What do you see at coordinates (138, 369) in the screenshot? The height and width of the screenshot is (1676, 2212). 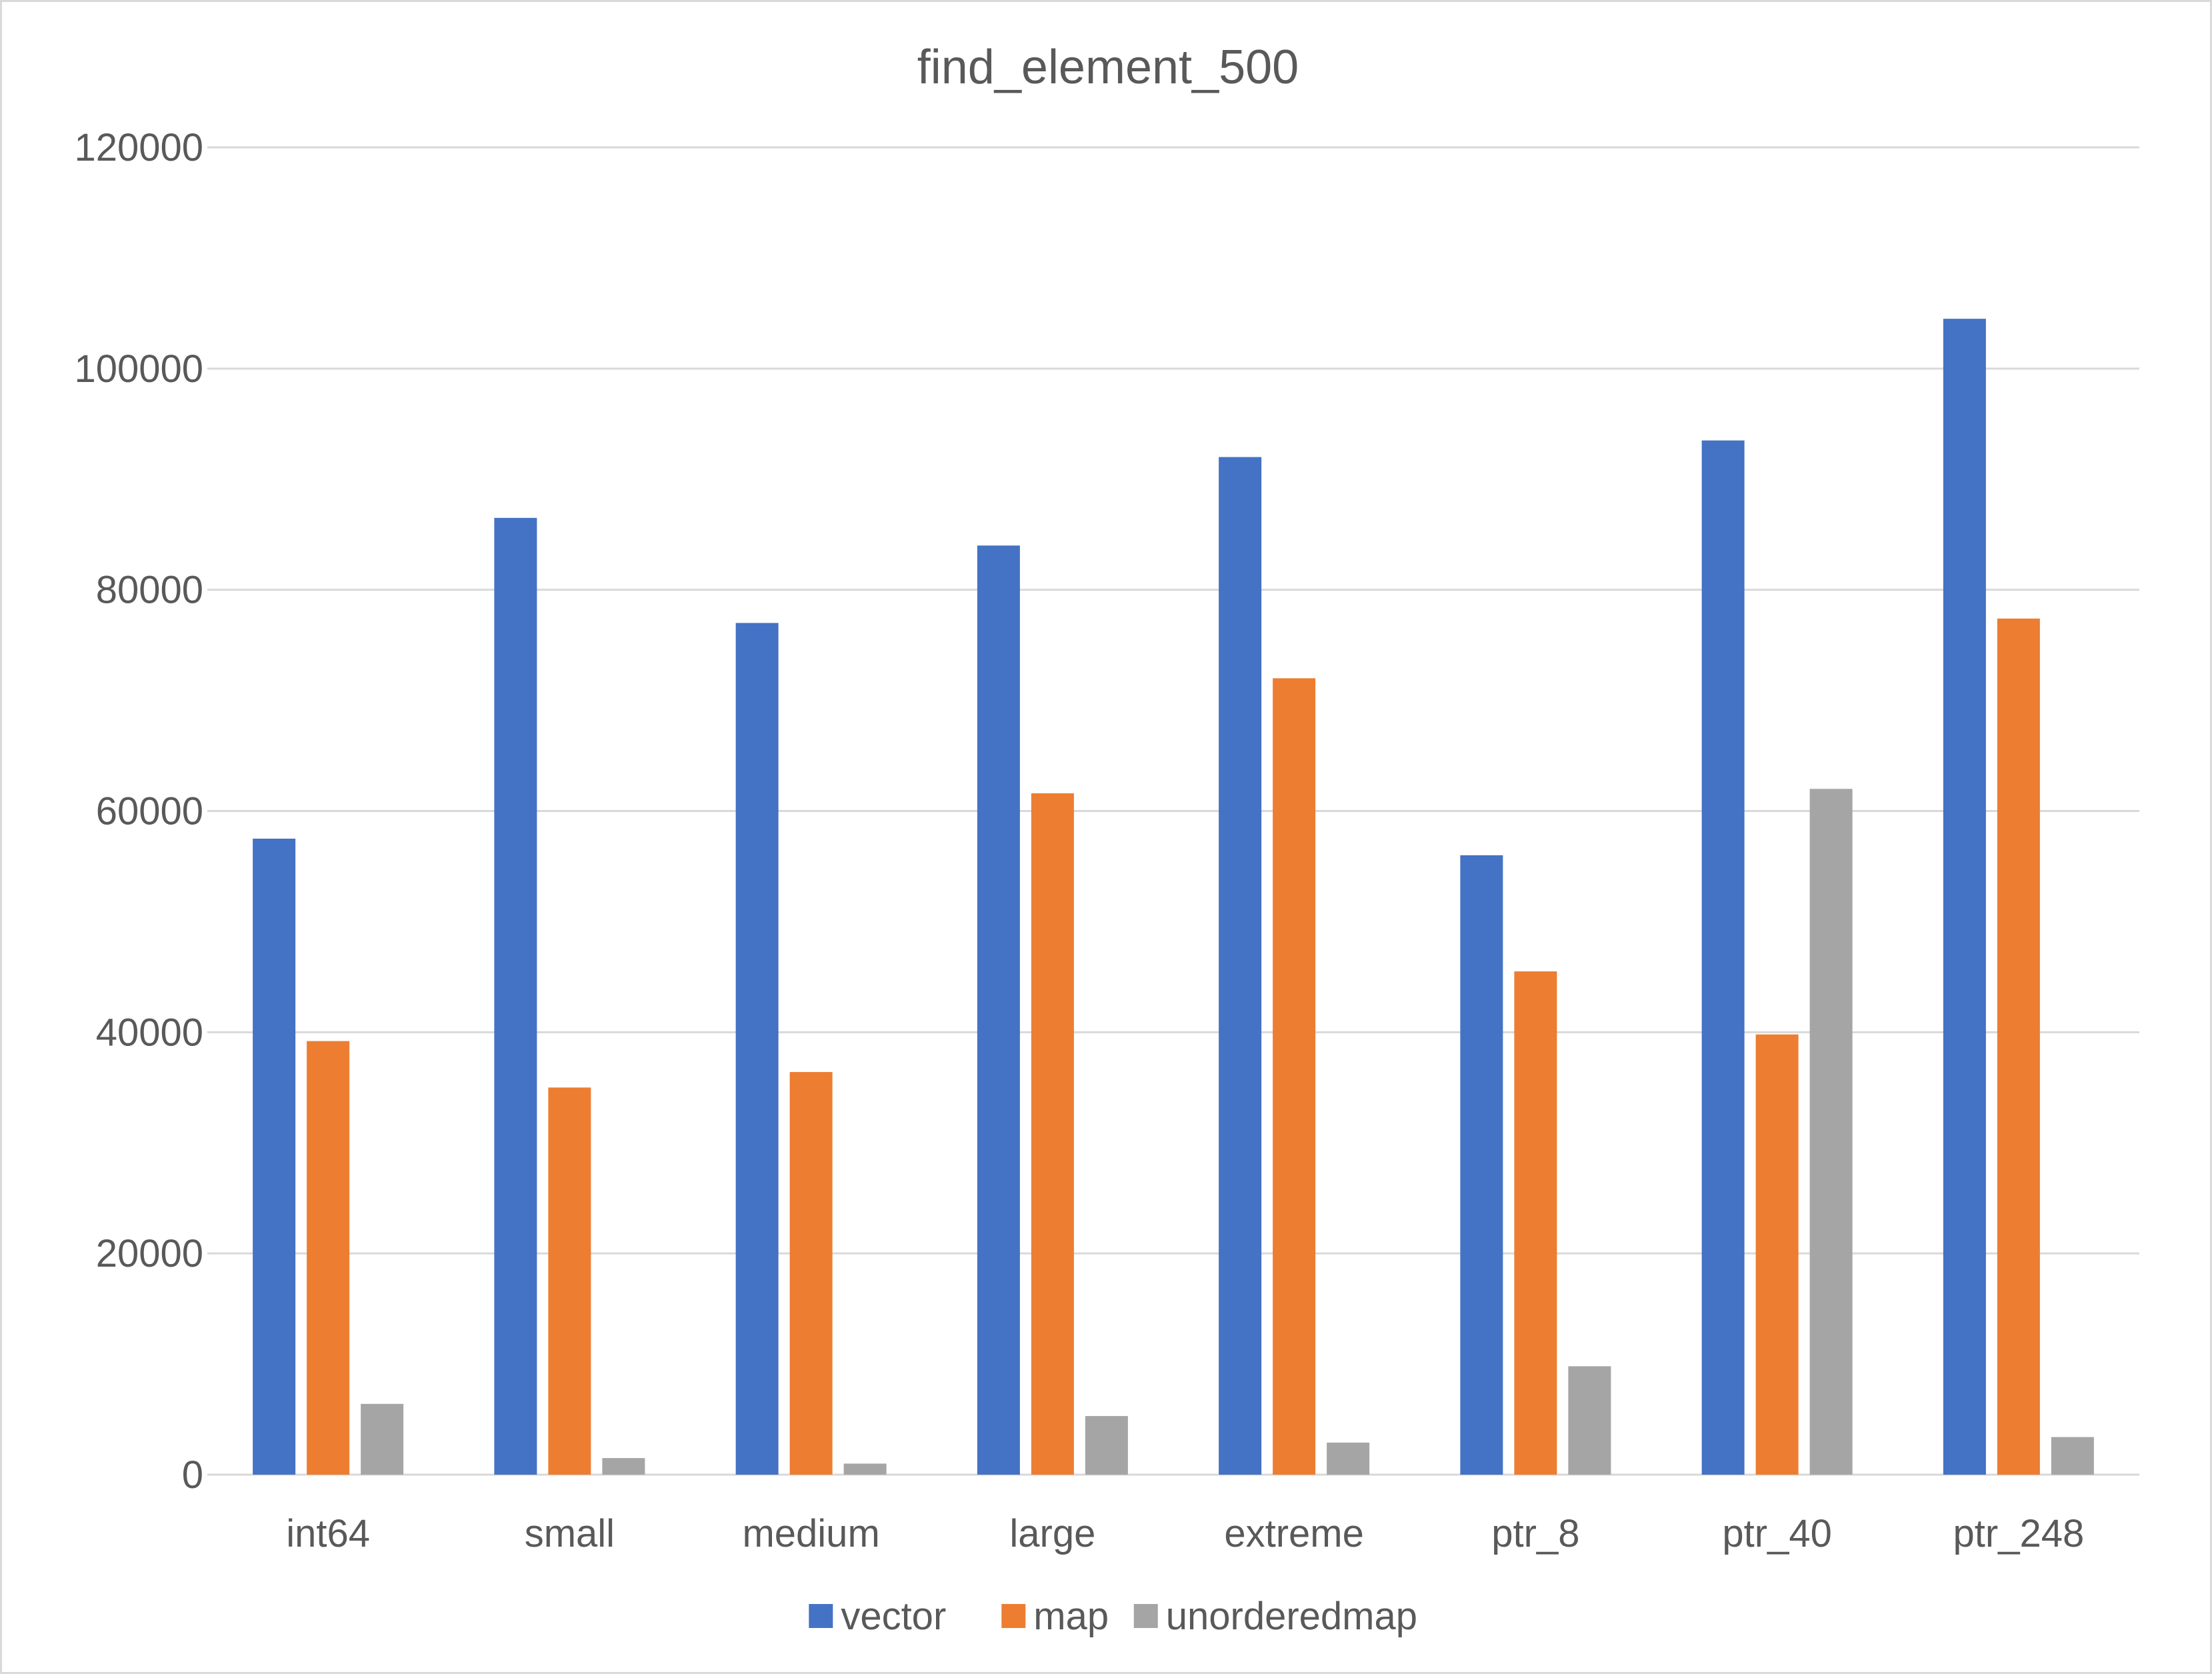 I see `y-tick-label: 100000` at bounding box center [138, 369].